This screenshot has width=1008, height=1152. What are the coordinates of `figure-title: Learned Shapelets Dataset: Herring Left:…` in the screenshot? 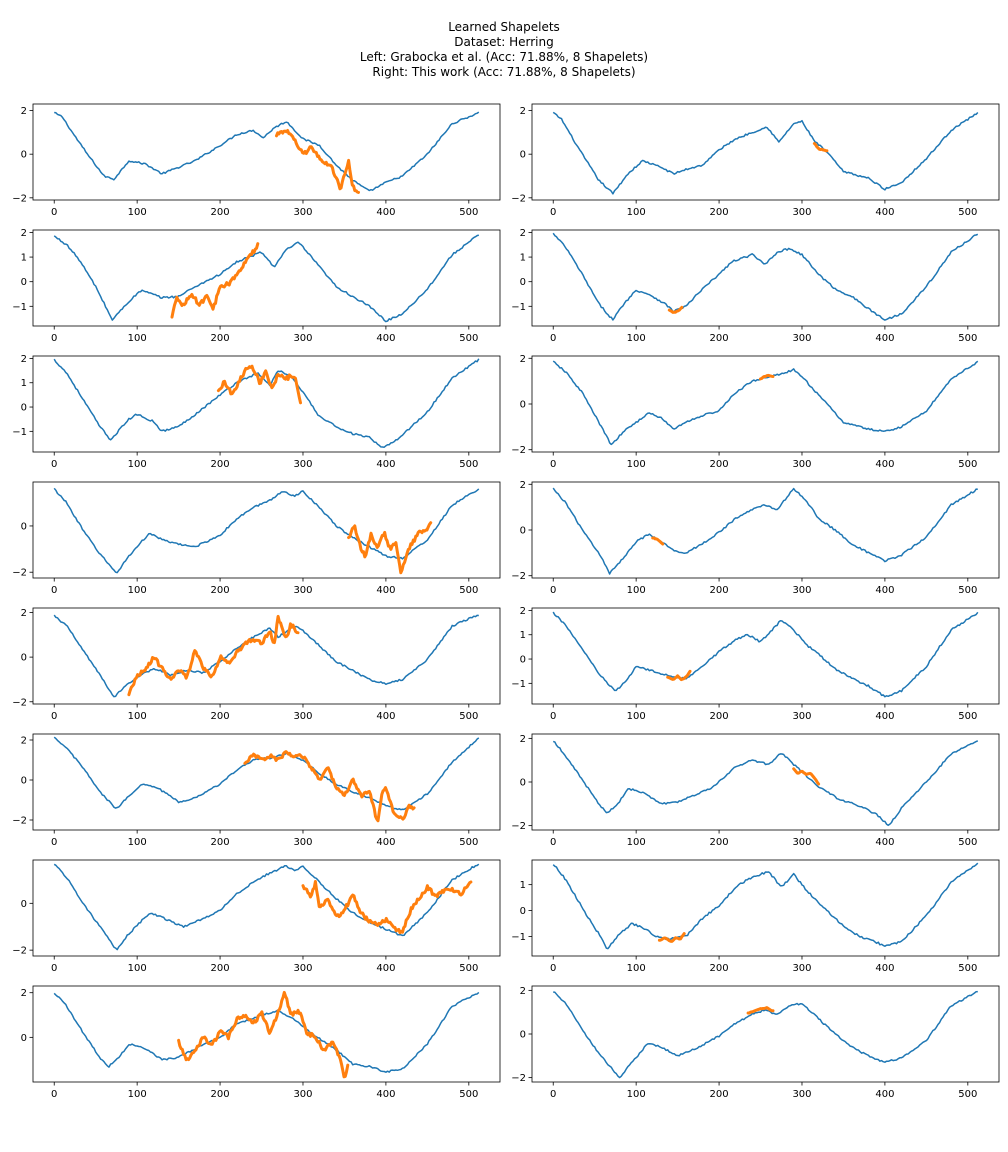 It's located at (504, 50).